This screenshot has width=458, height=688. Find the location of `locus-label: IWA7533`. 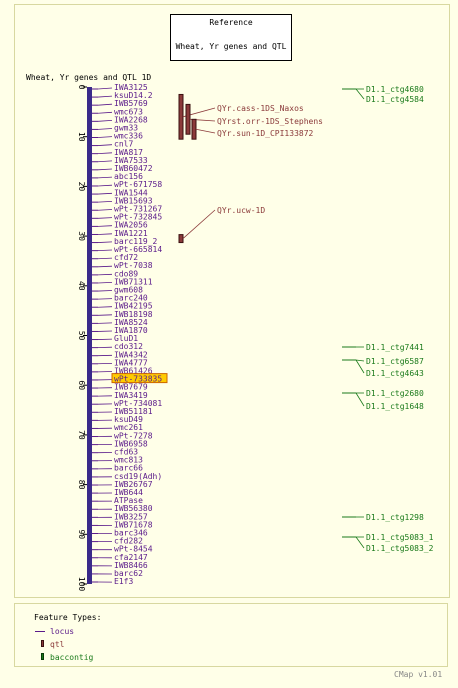

locus-label: IWA7533 is located at coordinates (131, 160).